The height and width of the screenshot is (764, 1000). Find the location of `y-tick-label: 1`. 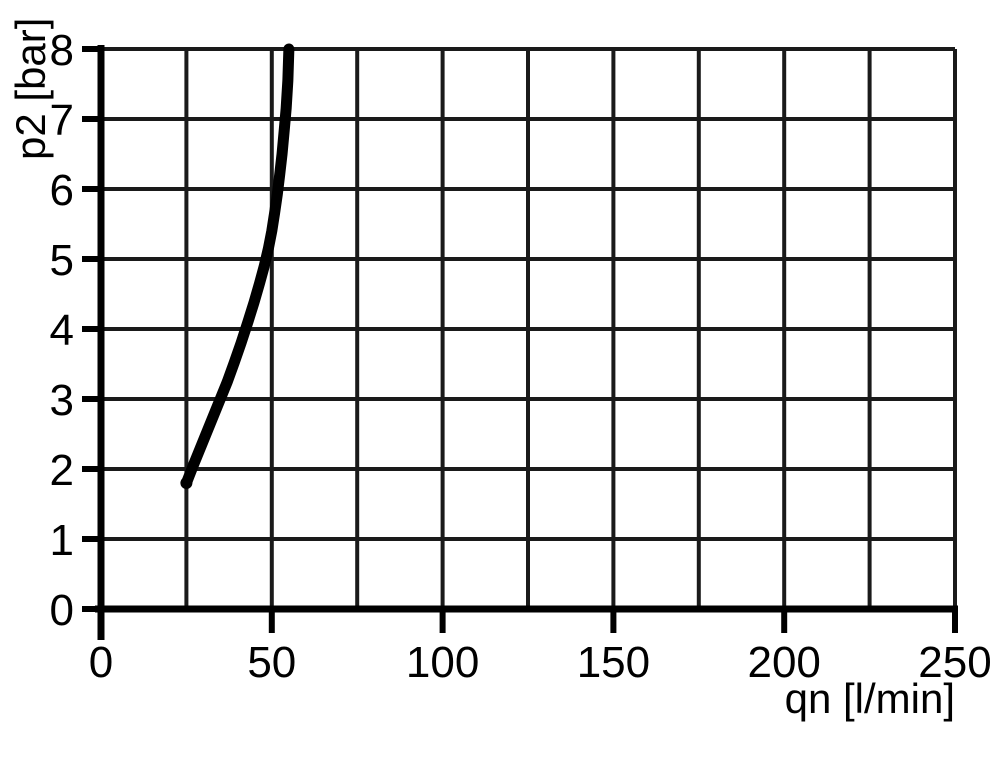

y-tick-label: 1 is located at coordinates (62, 540).